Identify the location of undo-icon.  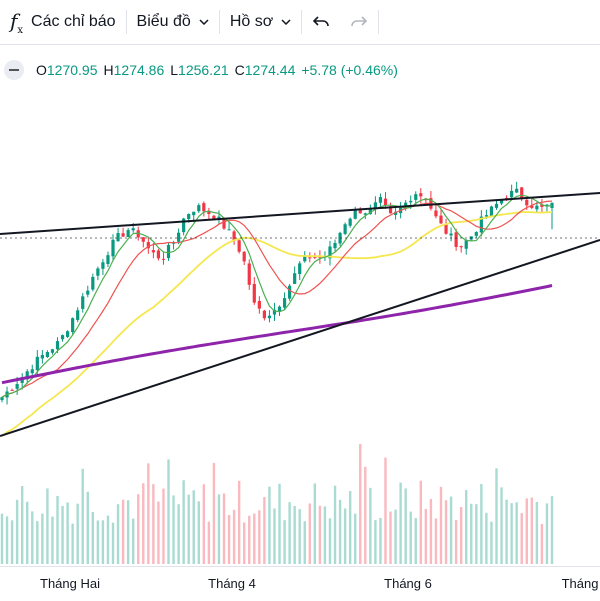
(321, 21).